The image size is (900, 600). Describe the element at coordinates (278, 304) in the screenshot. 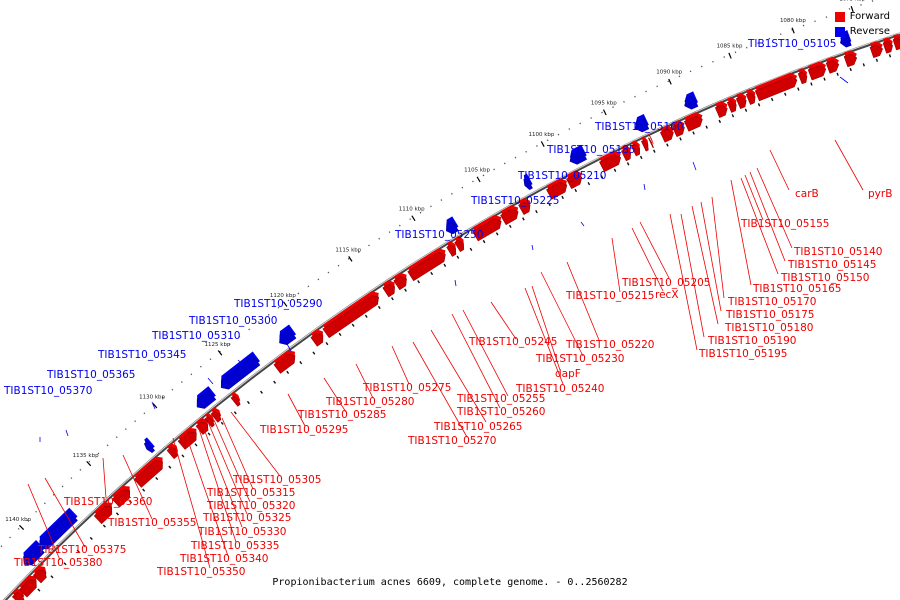

I see `reverse-gene-label: TIB1ST10_05290` at that location.